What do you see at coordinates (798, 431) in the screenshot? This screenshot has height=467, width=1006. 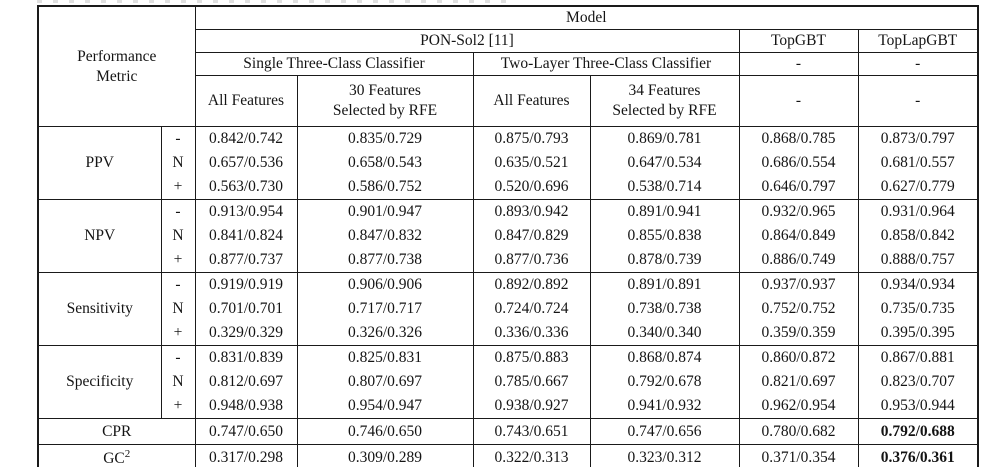 I see `value-cell: 0.780/0.682` at bounding box center [798, 431].